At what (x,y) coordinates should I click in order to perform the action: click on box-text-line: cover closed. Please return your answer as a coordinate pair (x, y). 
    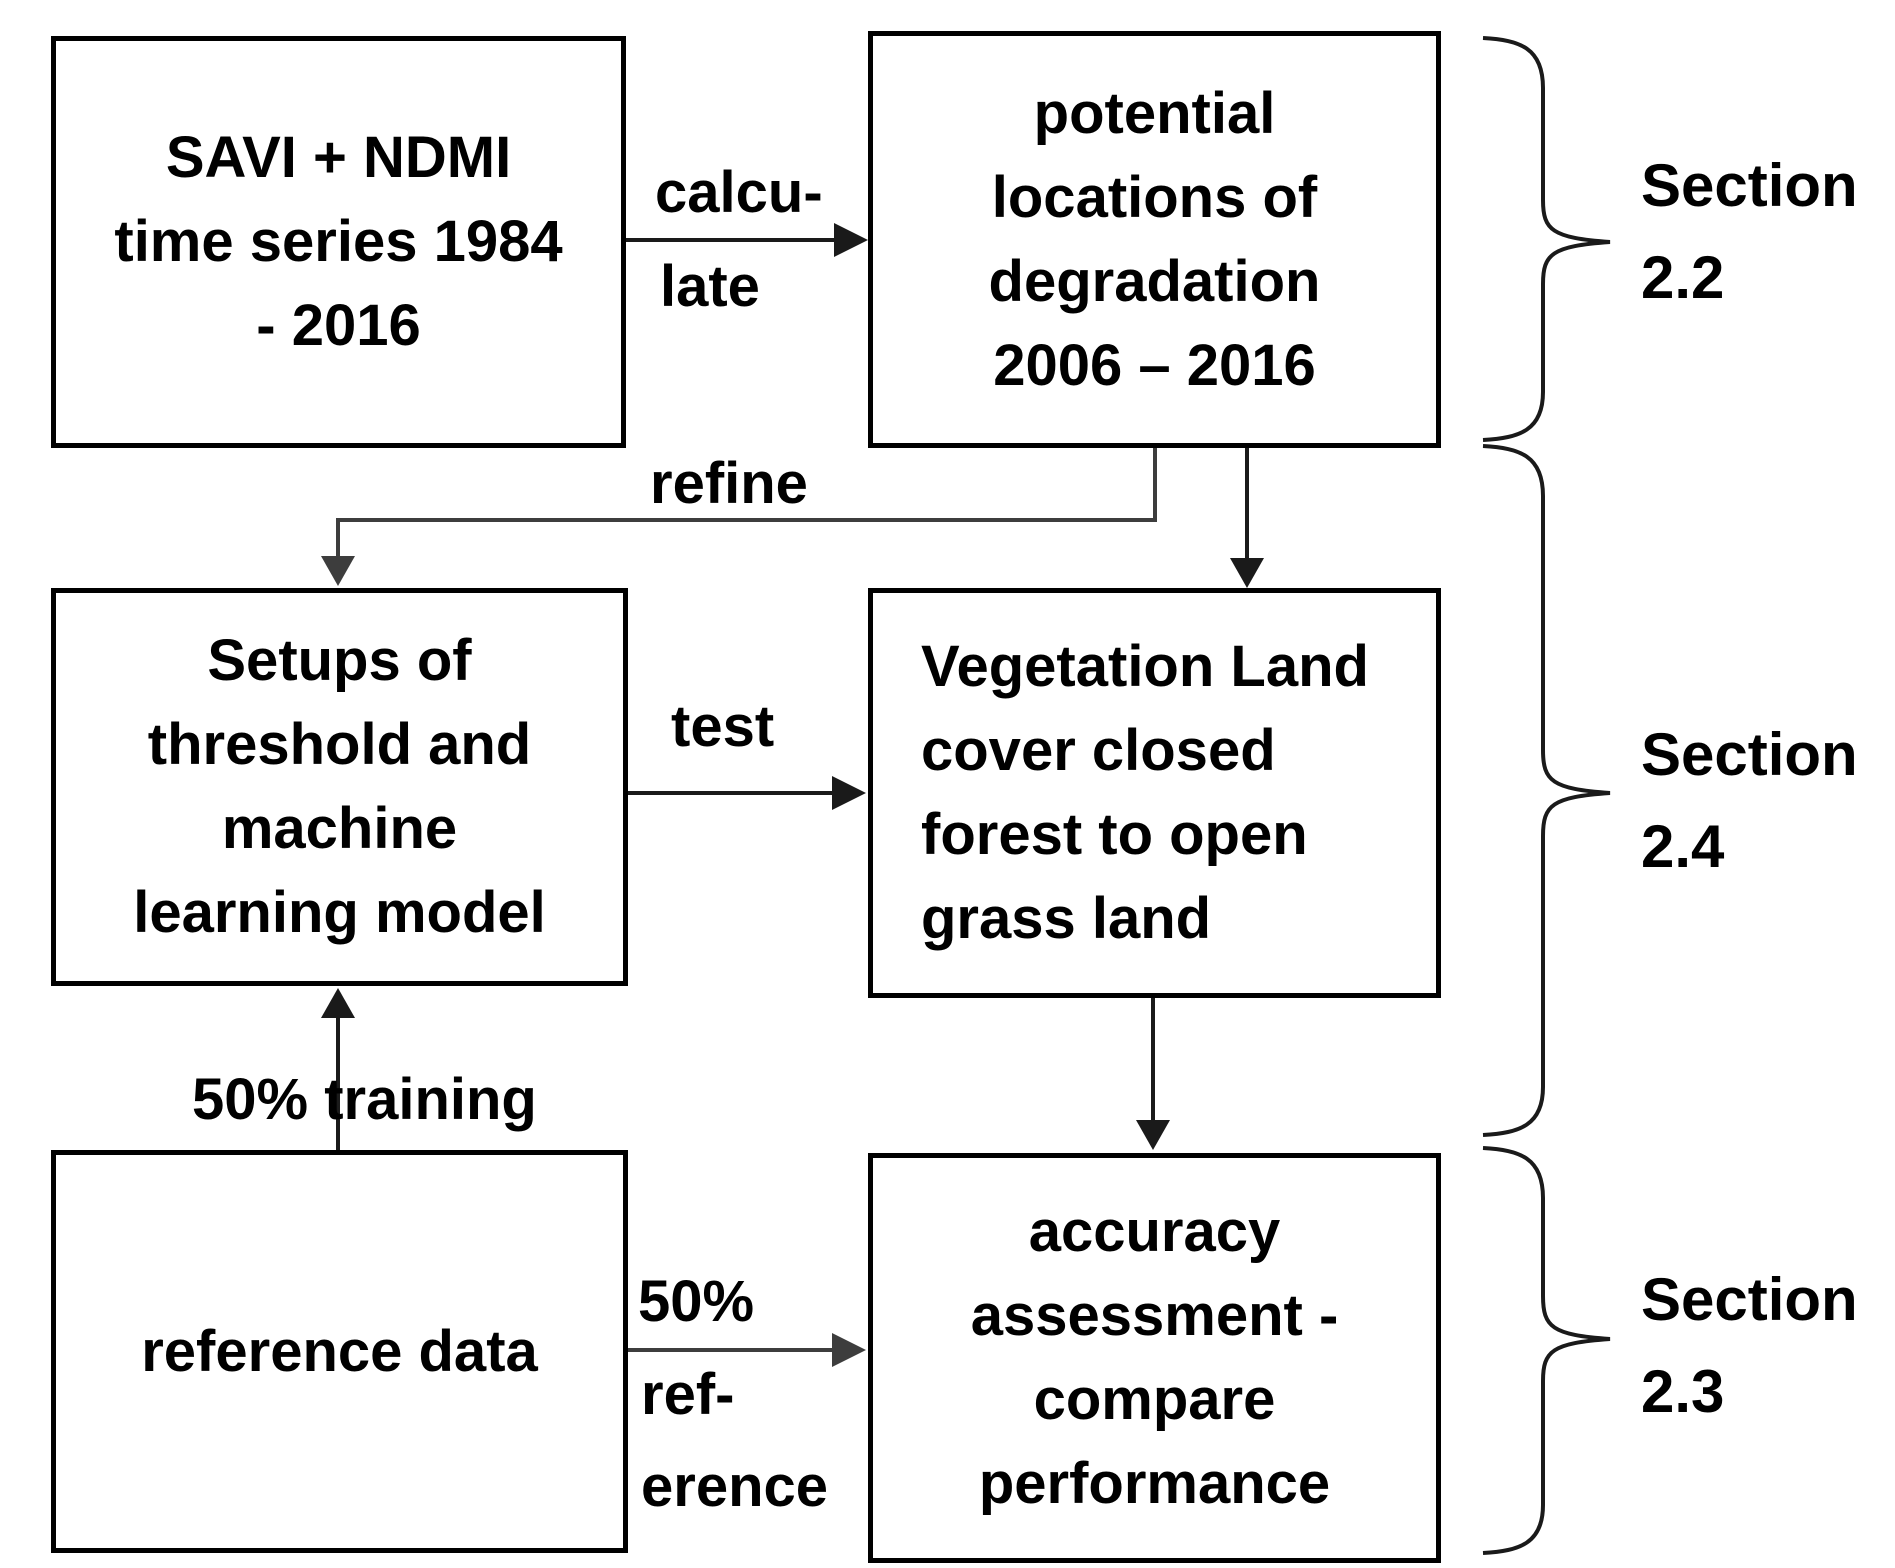
    Looking at the image, I should click on (1098, 750).